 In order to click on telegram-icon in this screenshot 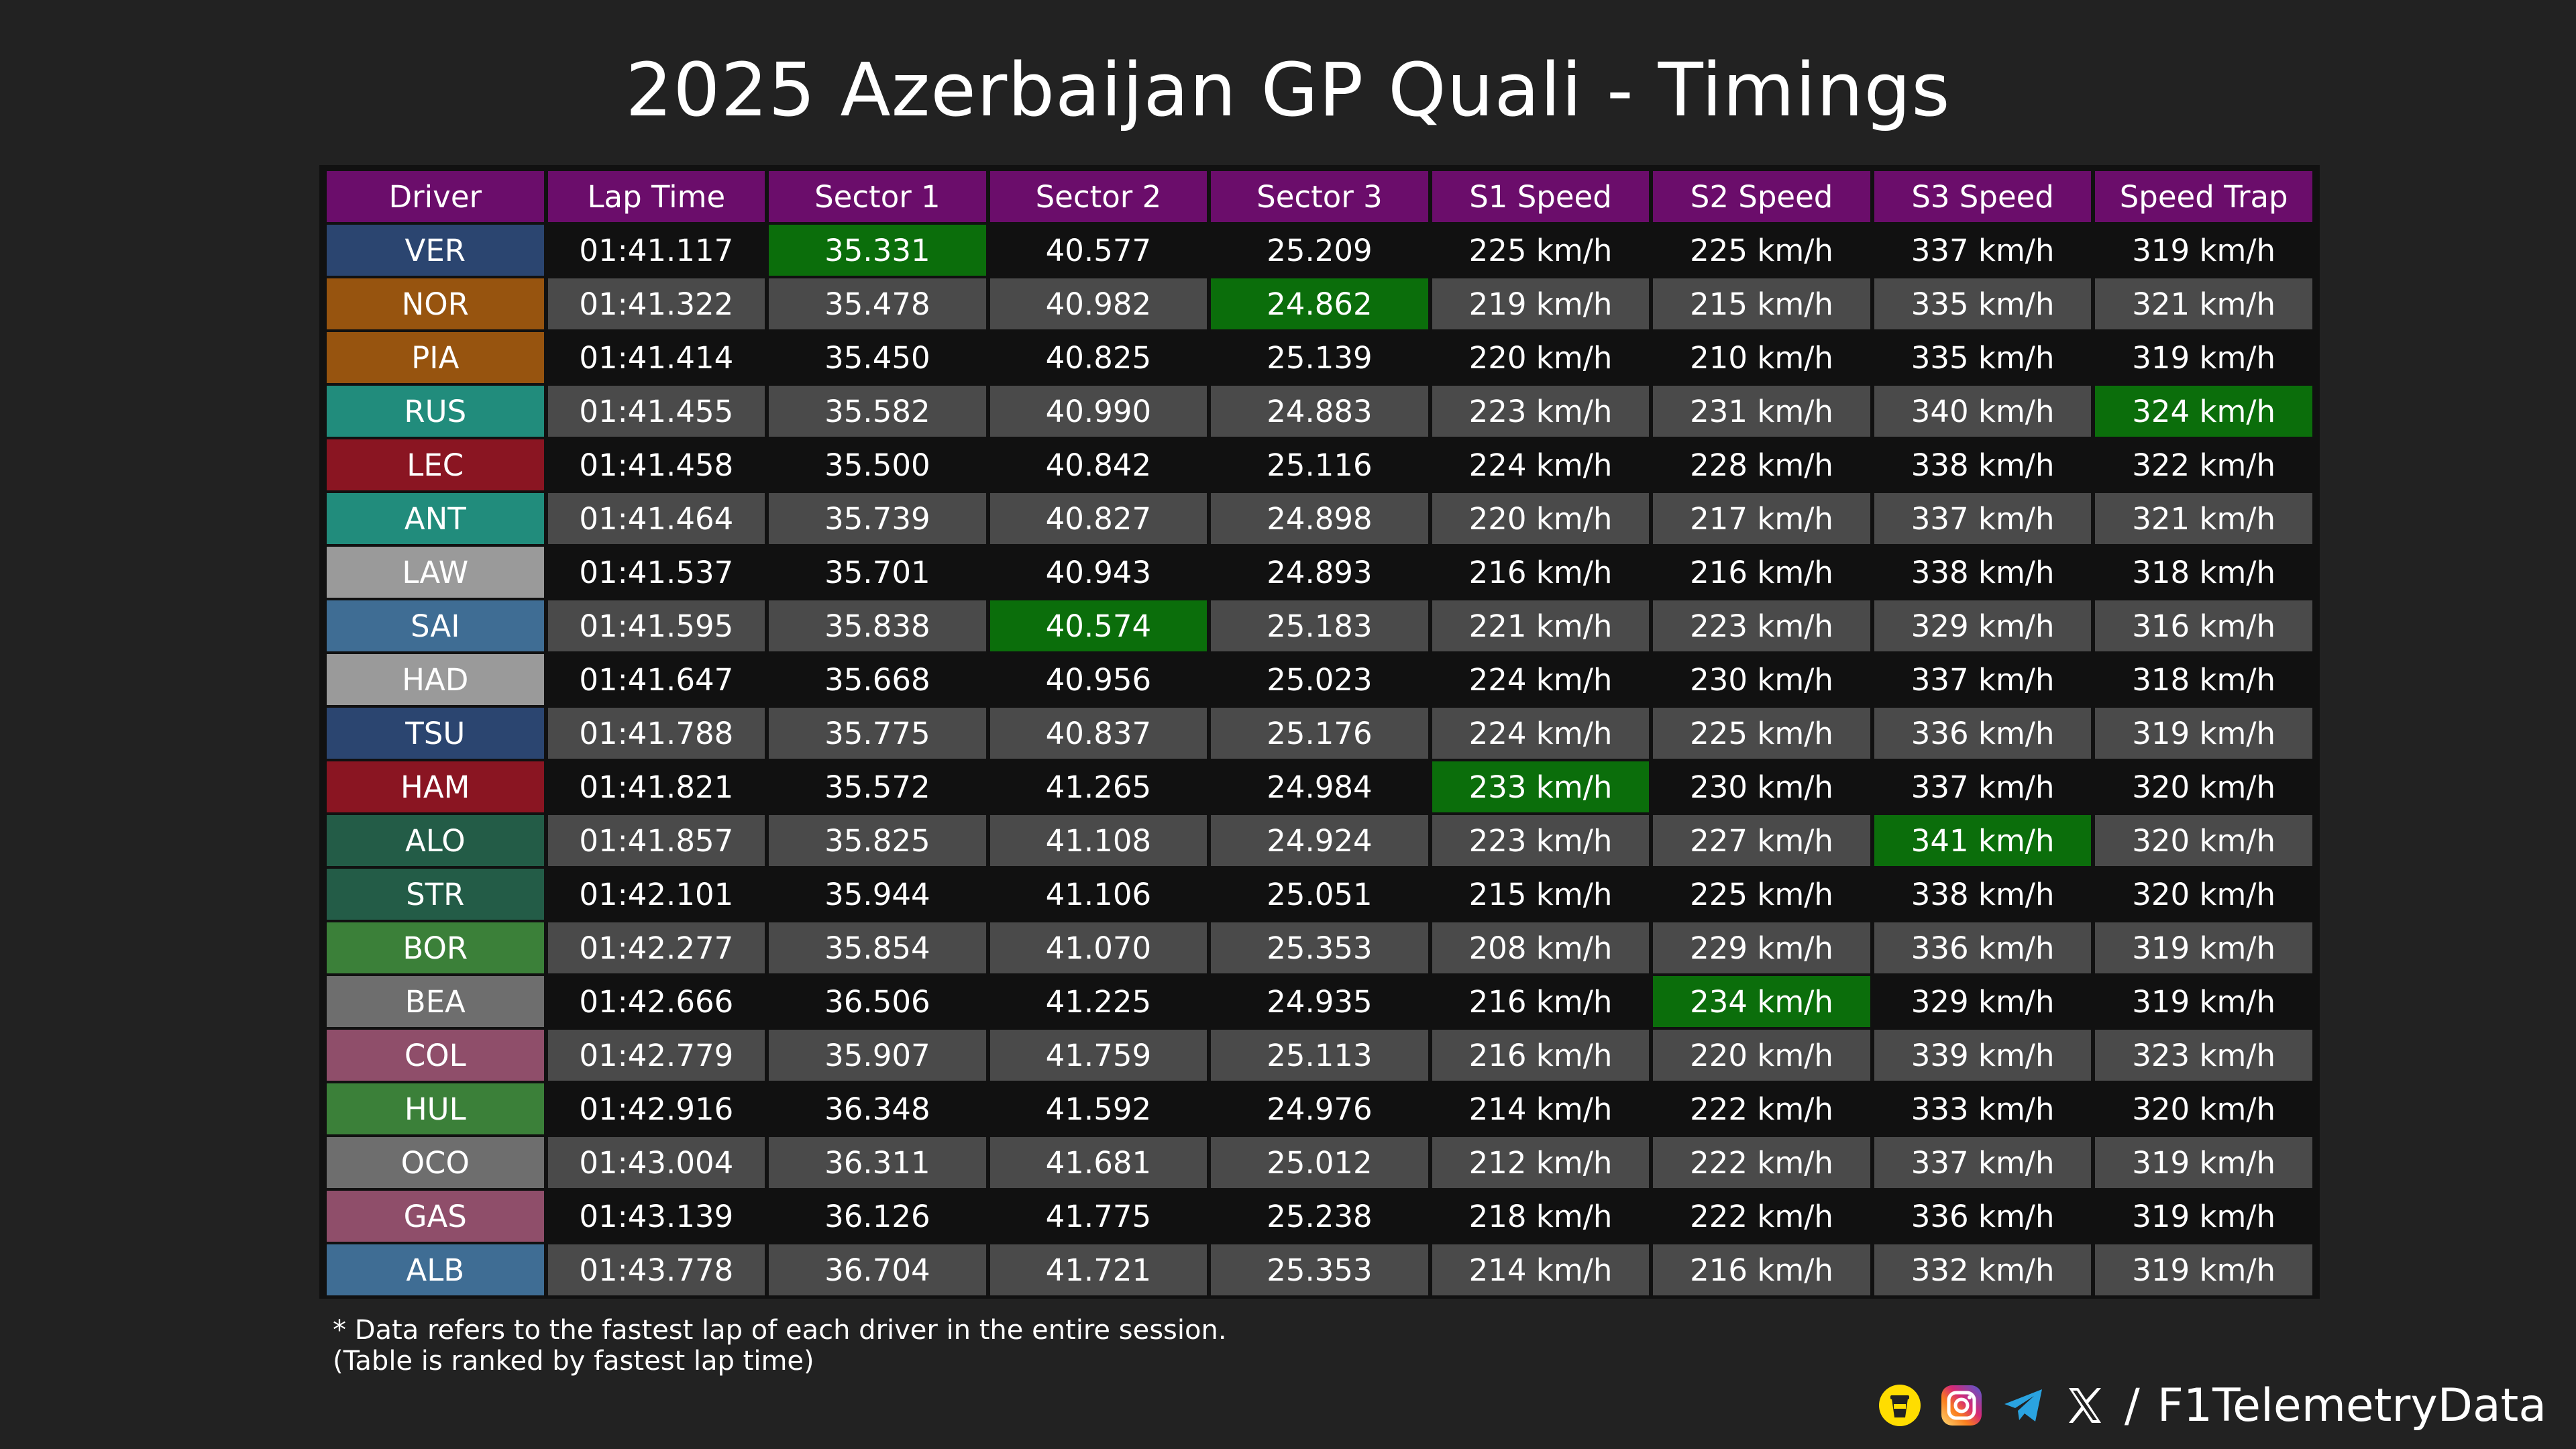, I will do `click(2023, 1405)`.